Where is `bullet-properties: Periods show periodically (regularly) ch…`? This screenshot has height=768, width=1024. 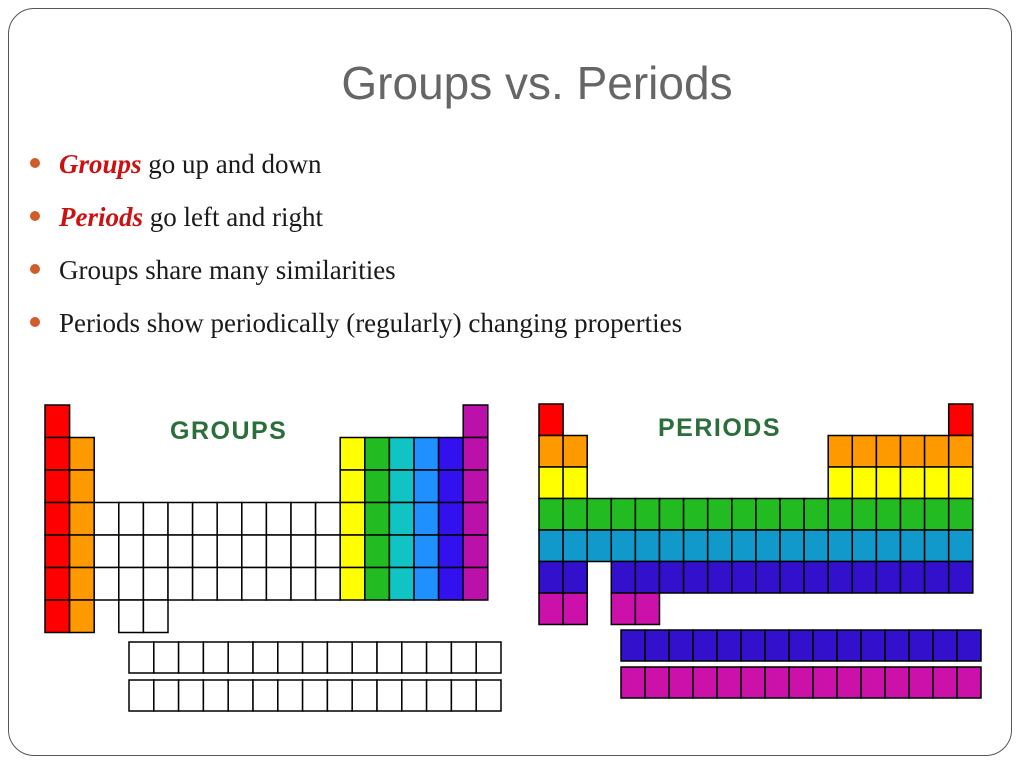 bullet-properties: Periods show periodically (regularly) ch… is located at coordinates (356, 327).